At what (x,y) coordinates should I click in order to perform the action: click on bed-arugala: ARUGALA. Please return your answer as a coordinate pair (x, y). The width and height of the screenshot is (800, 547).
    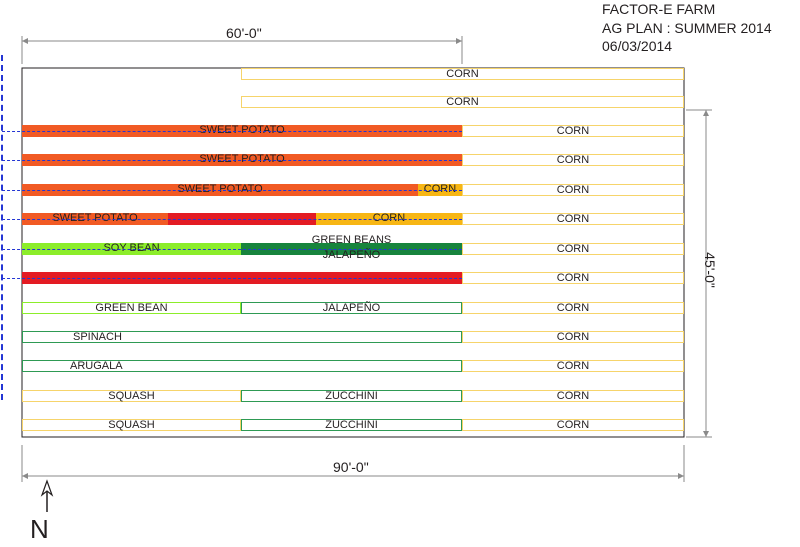
    Looking at the image, I should click on (242, 366).